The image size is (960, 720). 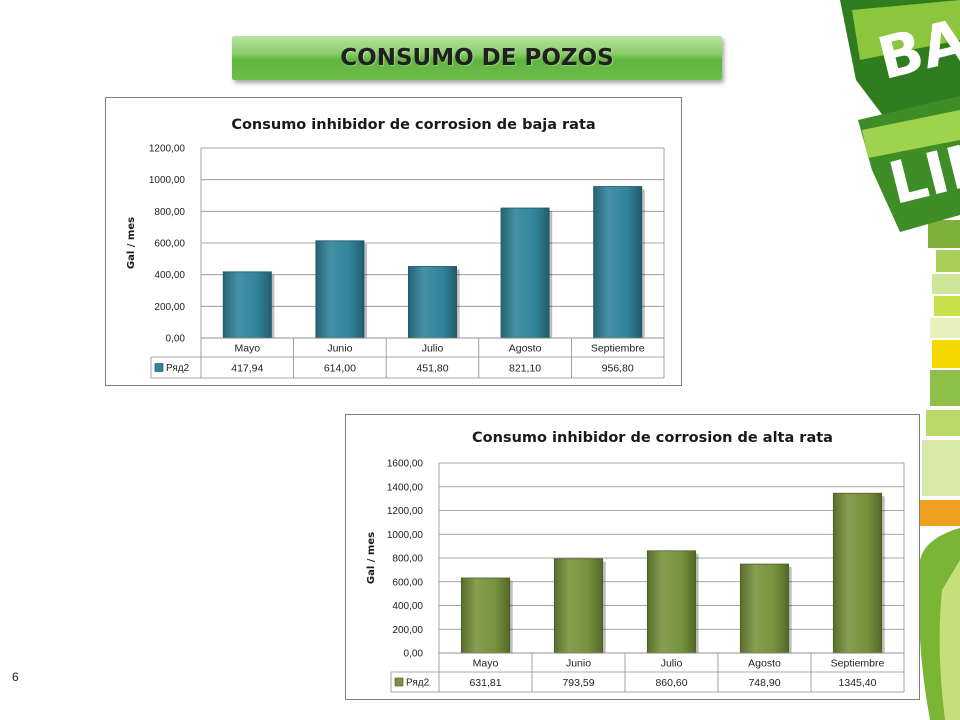 What do you see at coordinates (671, 683) in the screenshot?
I see `data-table-value: 860,60` at bounding box center [671, 683].